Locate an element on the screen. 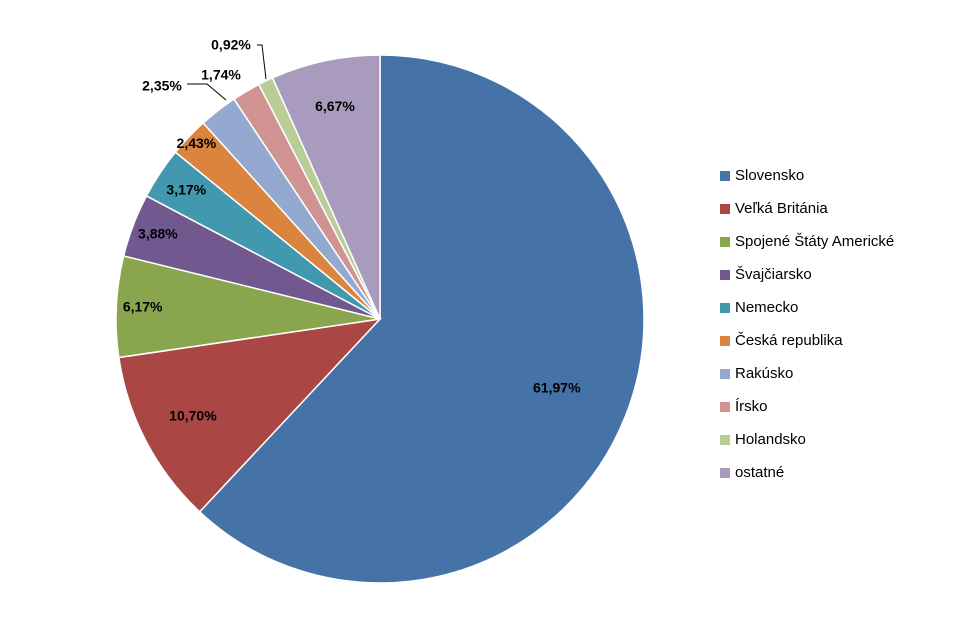  legend-swatch-velka-britania is located at coordinates (725, 209).